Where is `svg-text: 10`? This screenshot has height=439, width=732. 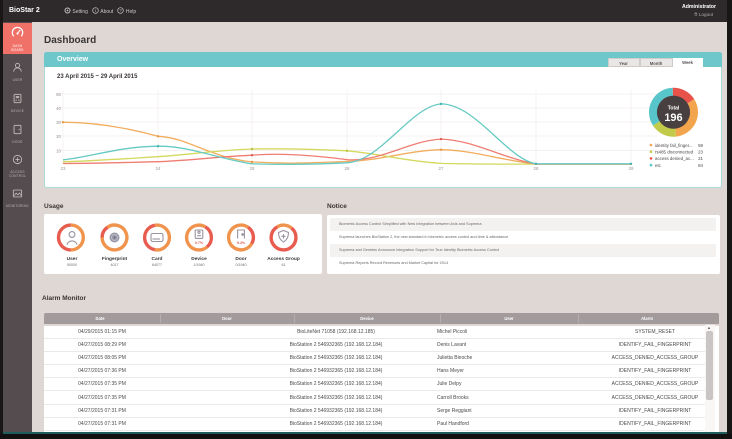
svg-text: 10 is located at coordinates (58, 150).